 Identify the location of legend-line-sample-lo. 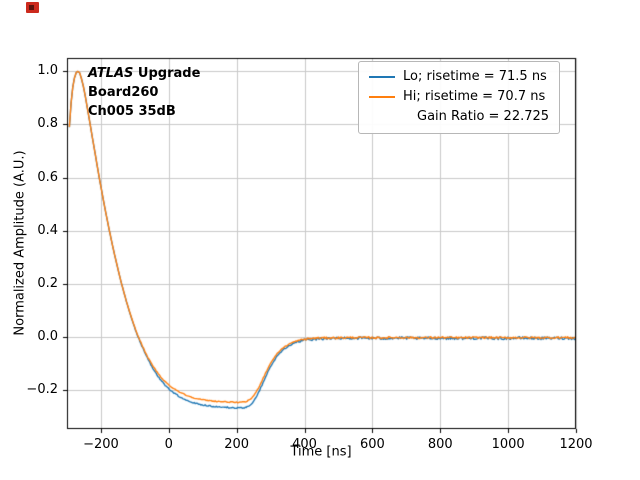
(382, 77).